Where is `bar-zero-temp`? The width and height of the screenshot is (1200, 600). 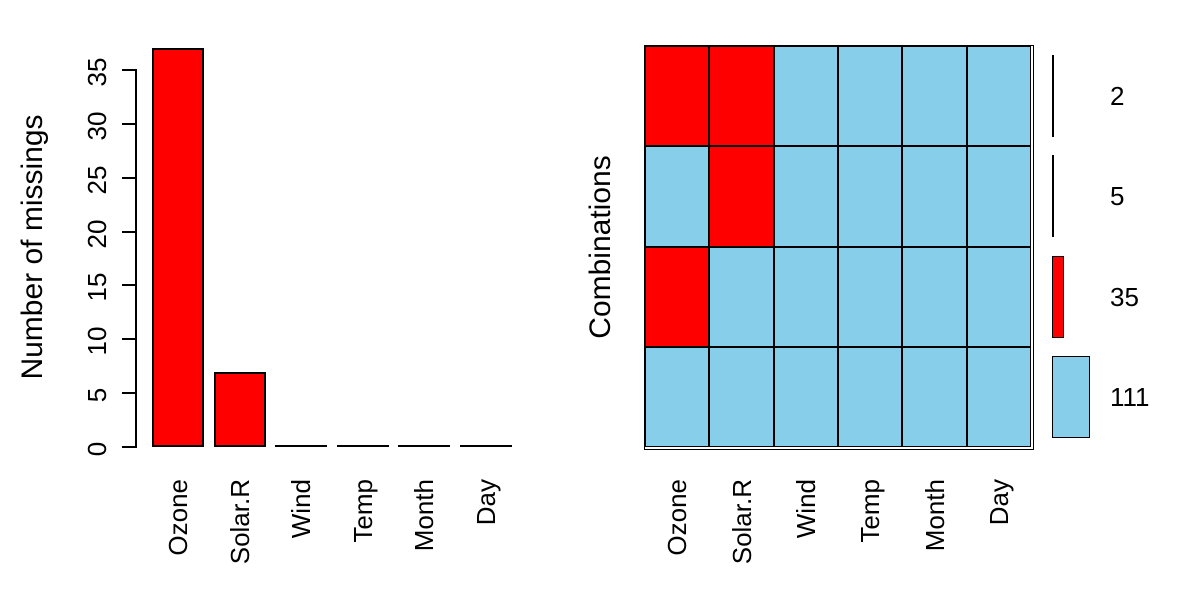 bar-zero-temp is located at coordinates (362, 446).